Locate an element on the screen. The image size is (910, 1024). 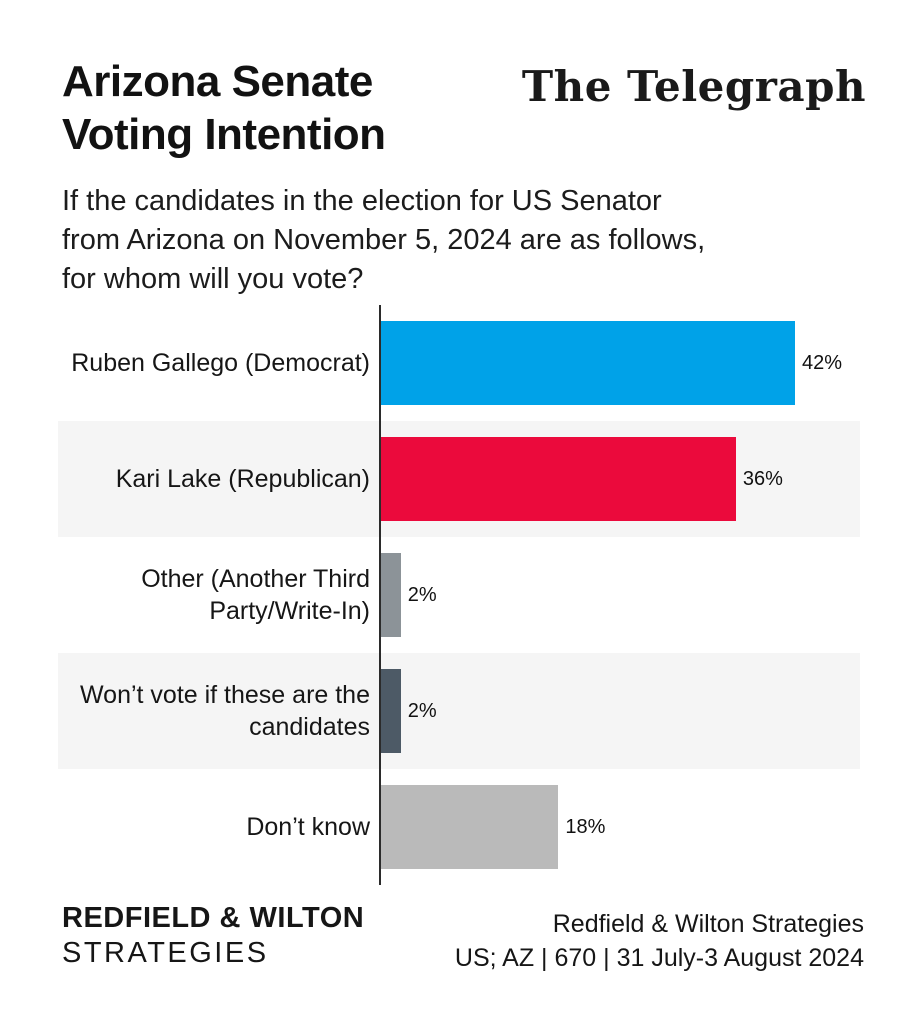
source-line2: US; AZ | 670 | 31 July-3 August 2024 is located at coordinates (659, 957).